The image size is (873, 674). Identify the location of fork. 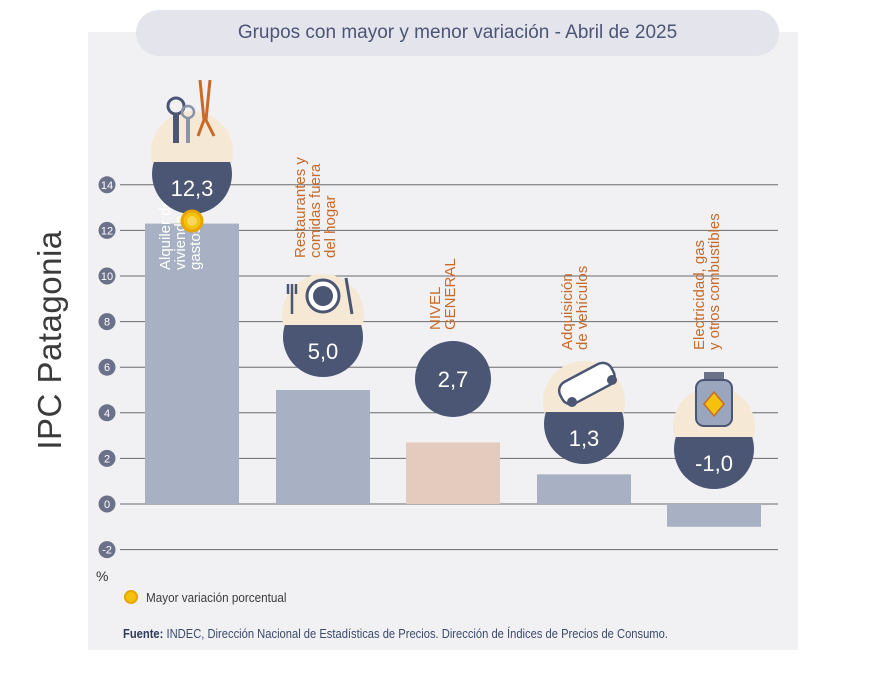
(292, 299).